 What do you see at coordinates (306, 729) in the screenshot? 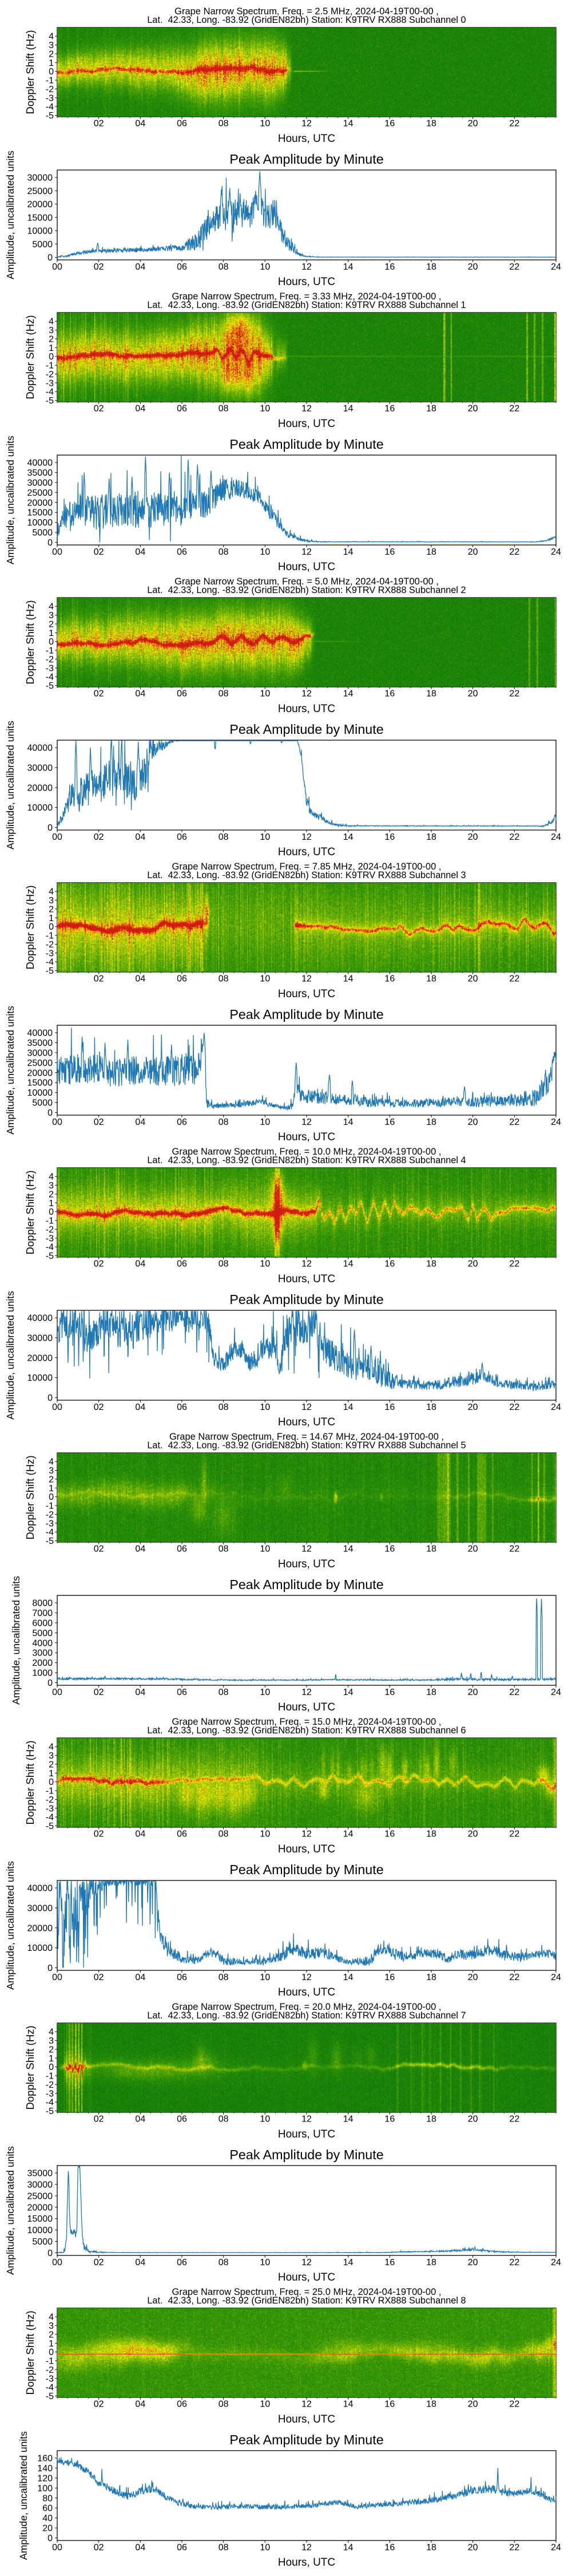
I see `svg-text: Peak Amplitude by Minute` at bounding box center [306, 729].